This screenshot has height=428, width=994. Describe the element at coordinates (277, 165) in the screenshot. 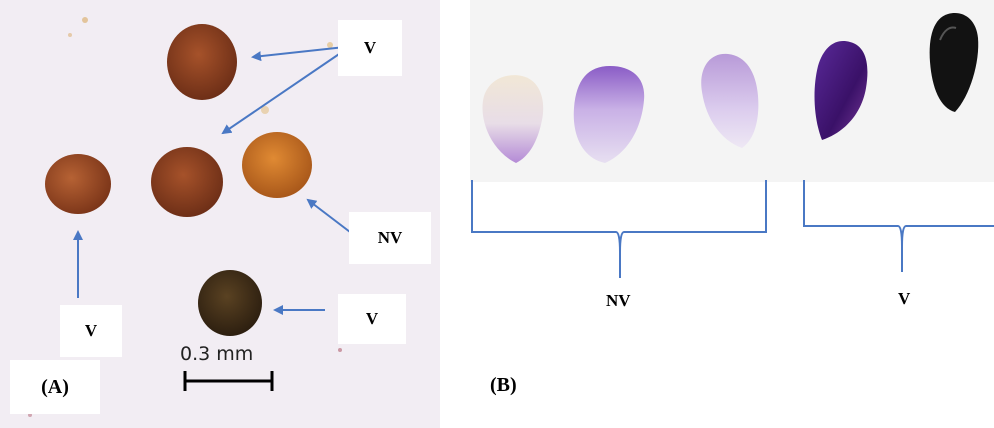

I see `seed-nonviable` at that location.